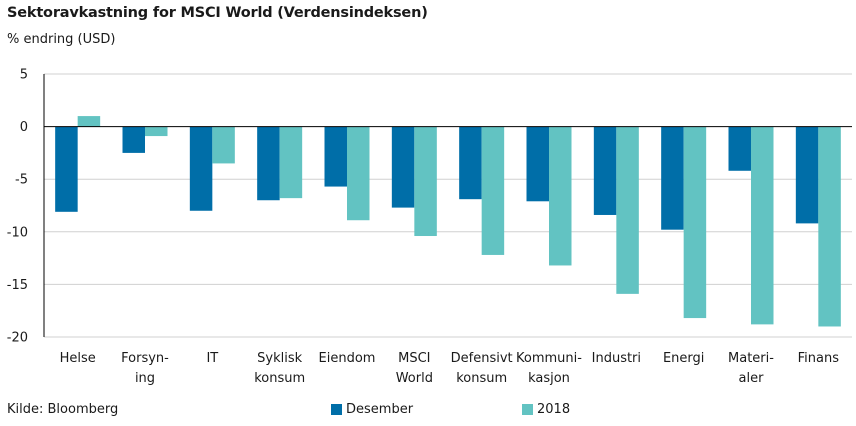 This screenshot has width=856, height=426. I want to click on x-tick-label: Energi, so click(683, 358).